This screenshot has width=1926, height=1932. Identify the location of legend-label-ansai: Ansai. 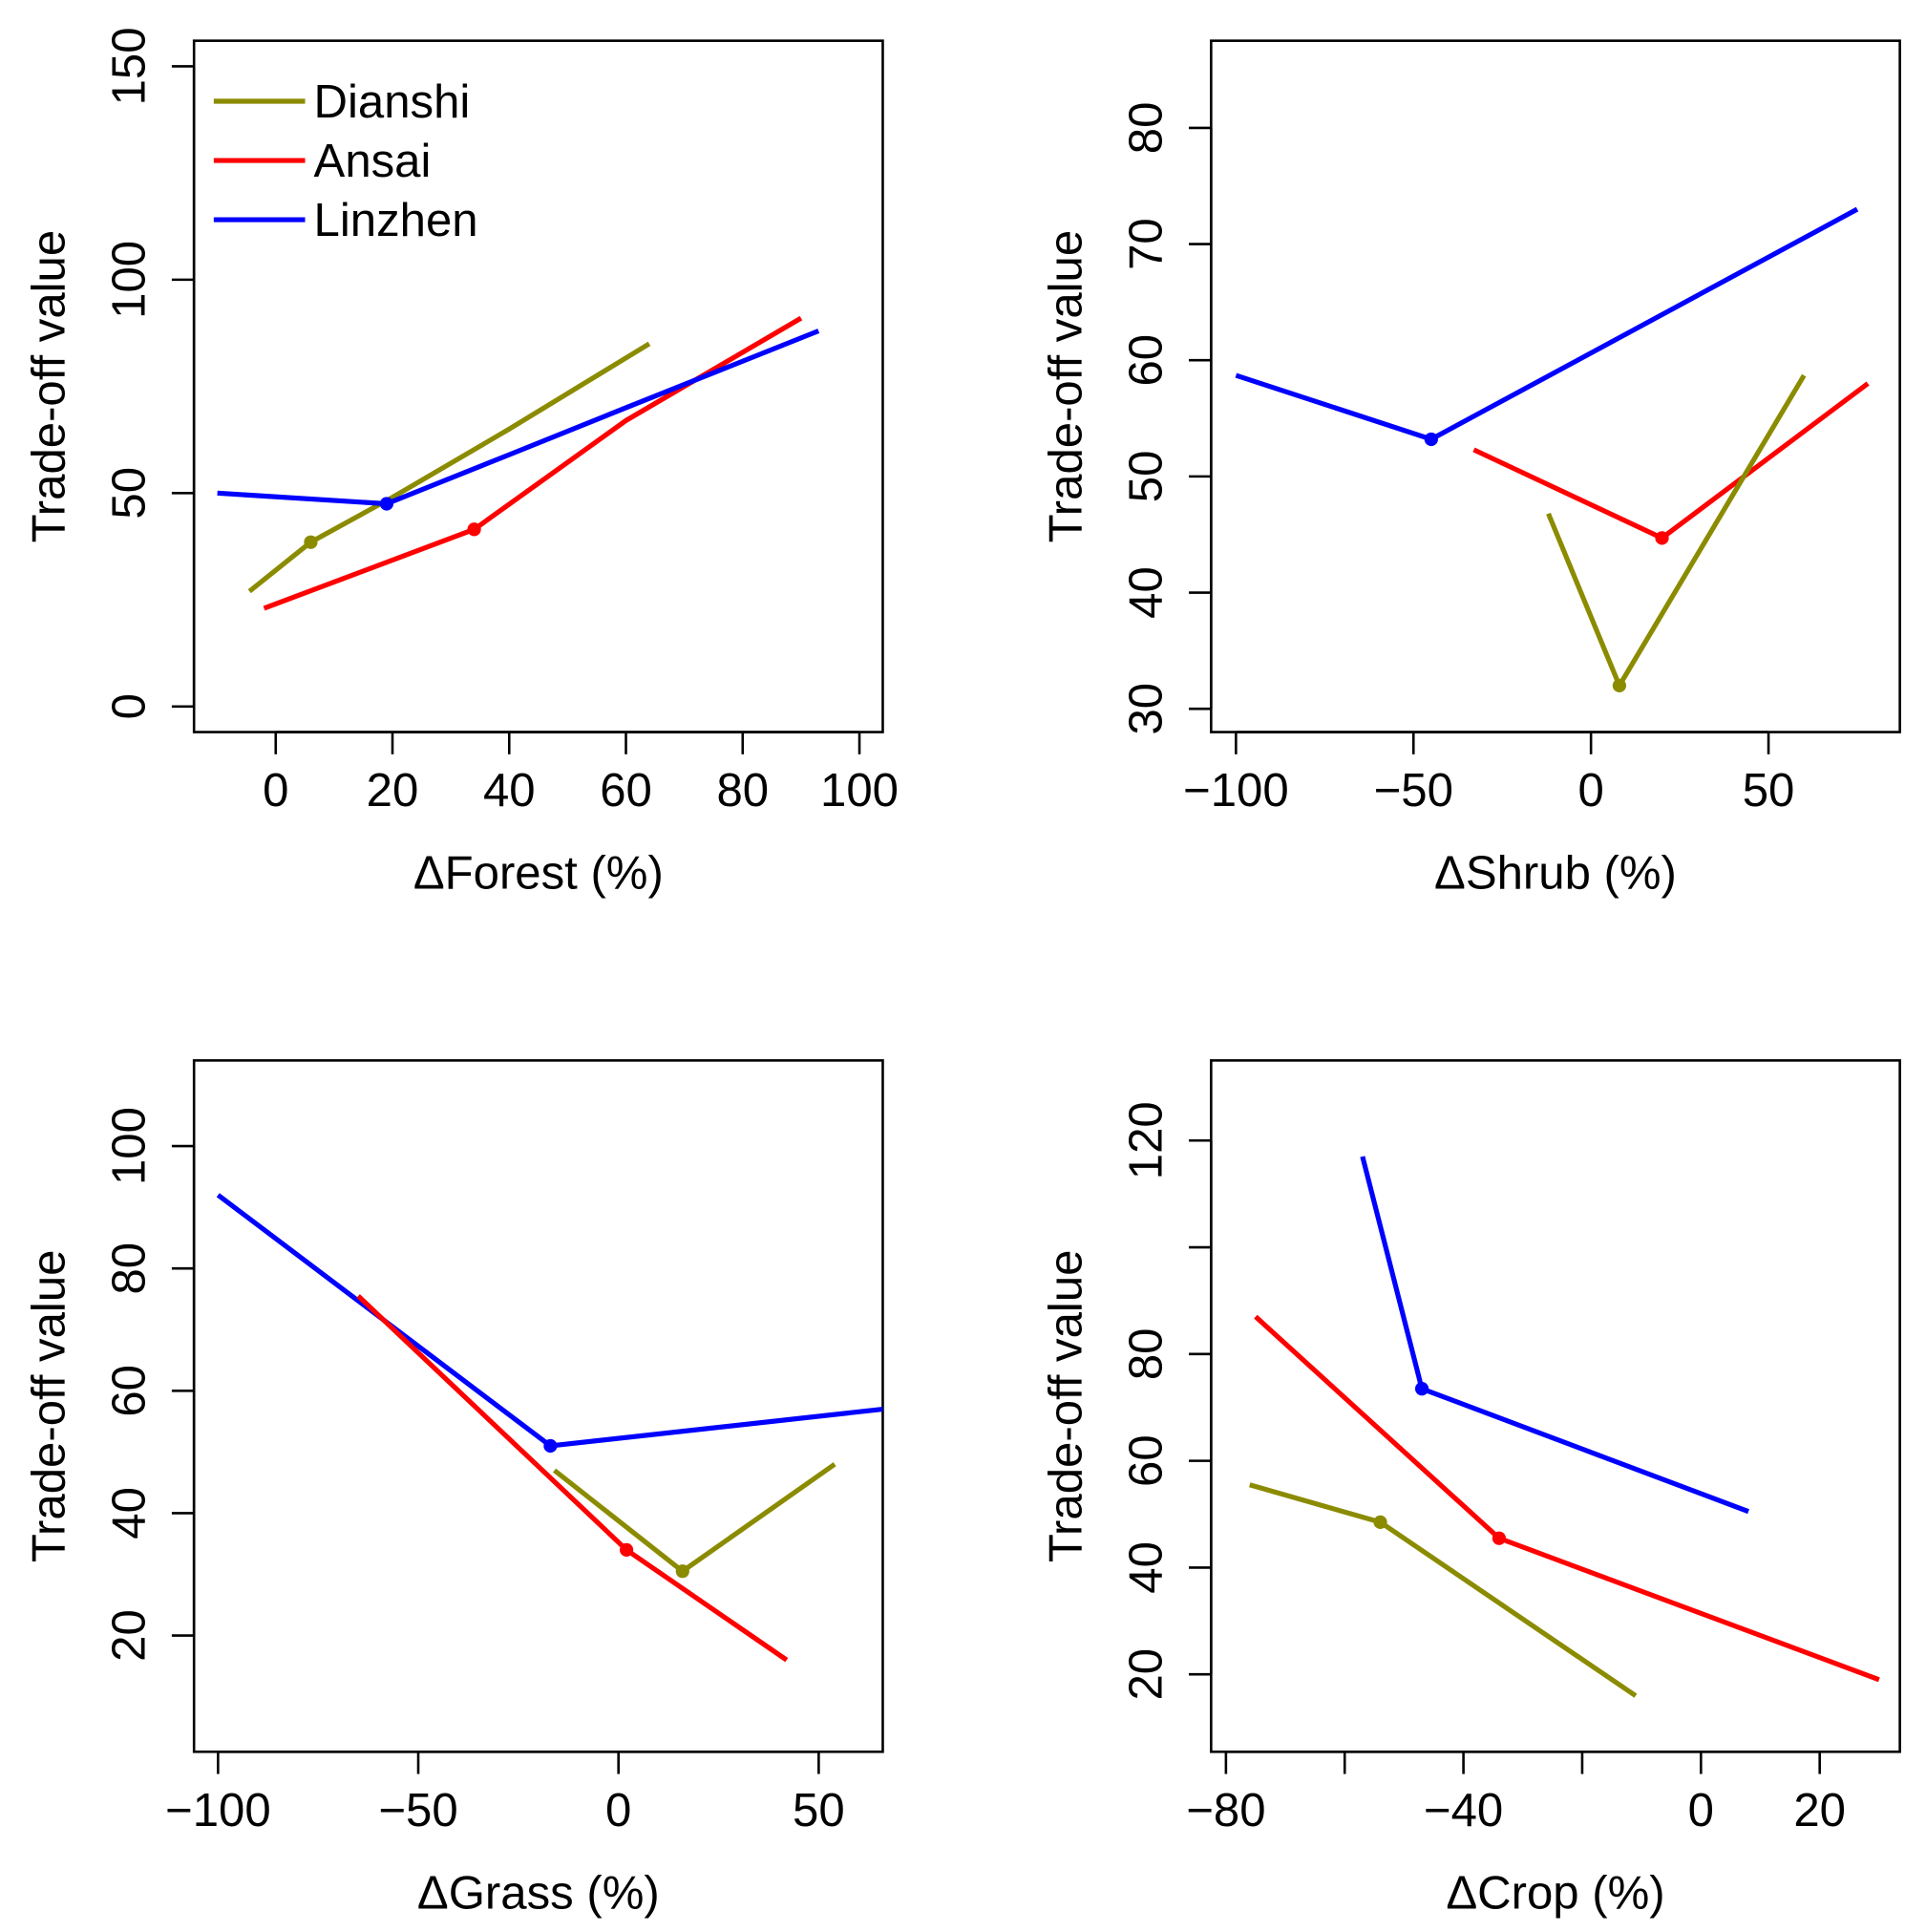
(373, 161).